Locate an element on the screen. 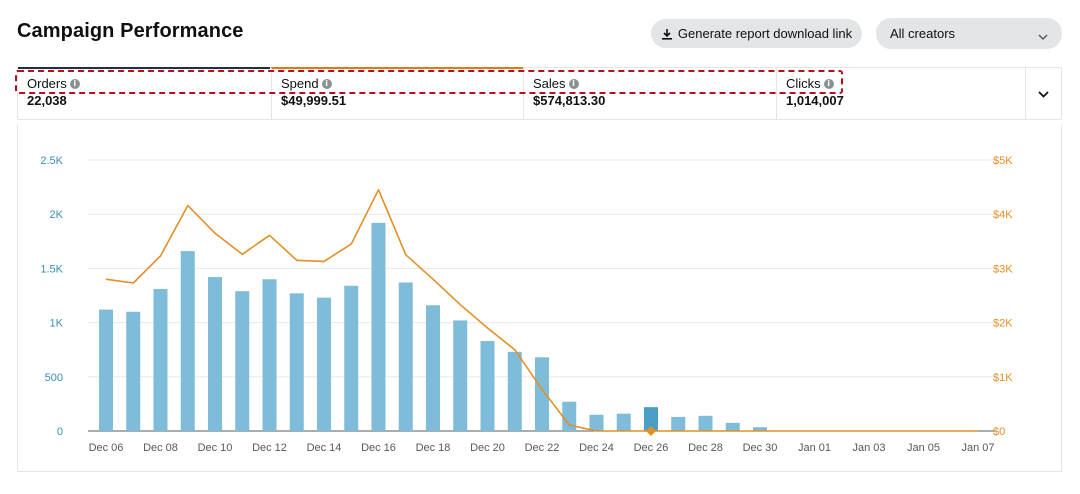 The width and height of the screenshot is (1080, 494). y-right-tick-label: $1K is located at coordinates (1003, 378).